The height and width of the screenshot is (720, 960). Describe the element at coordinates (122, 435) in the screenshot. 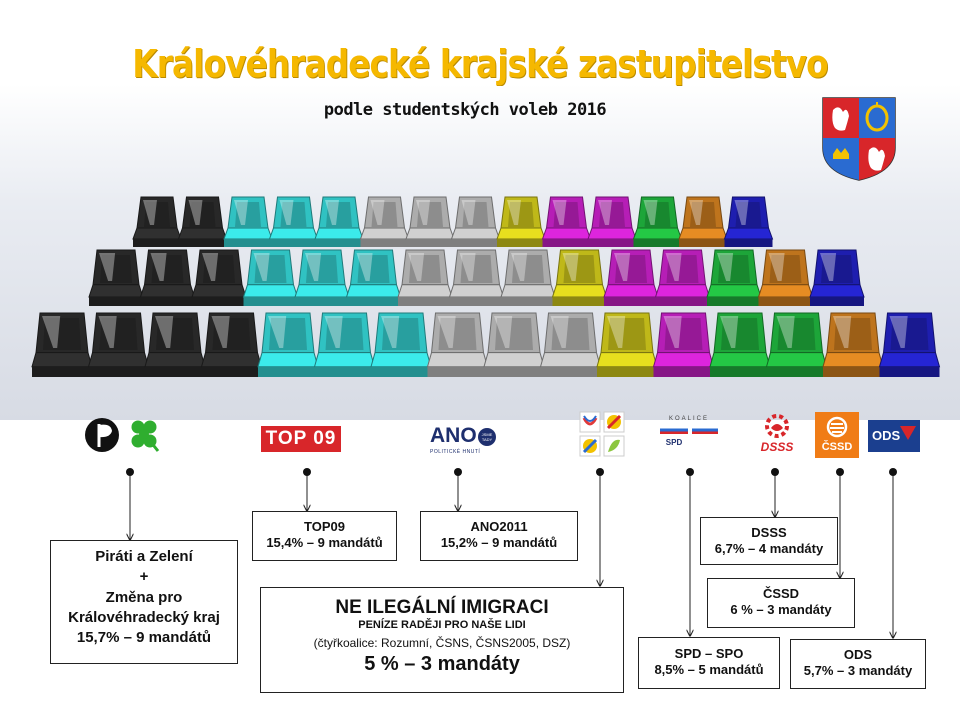

I see `pirati-zeleni-logo` at that location.